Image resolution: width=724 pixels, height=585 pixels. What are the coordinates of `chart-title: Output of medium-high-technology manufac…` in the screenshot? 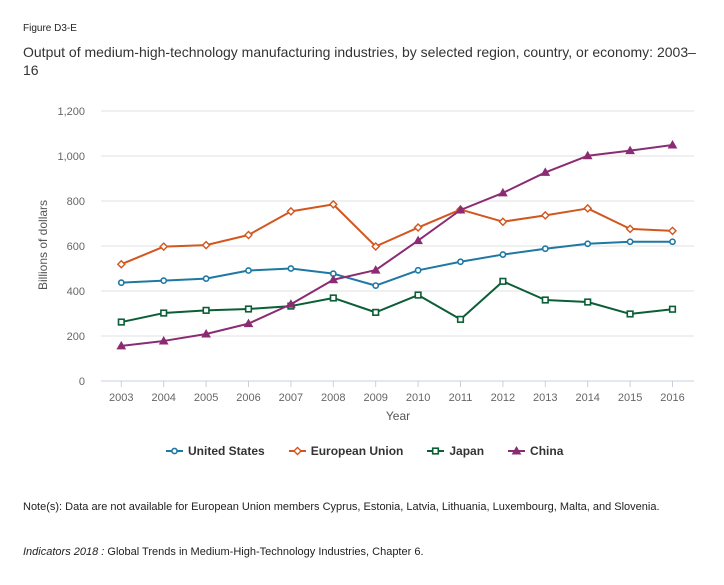 It's located at (359, 61).